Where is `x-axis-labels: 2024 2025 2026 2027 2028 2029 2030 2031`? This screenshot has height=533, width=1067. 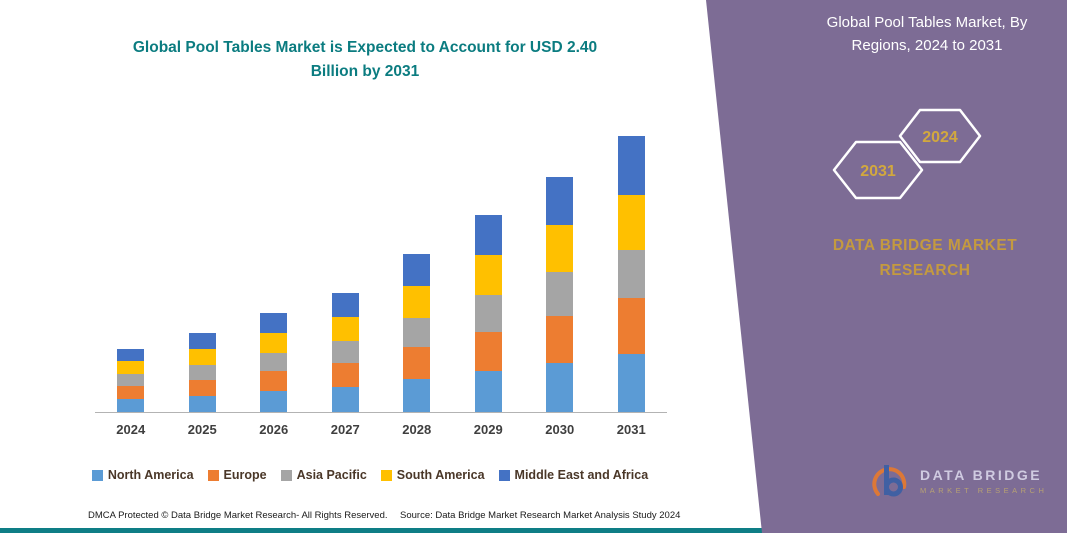
x-axis-labels: 2024 2025 2026 2027 2028 2029 2030 2031 is located at coordinates (381, 429).